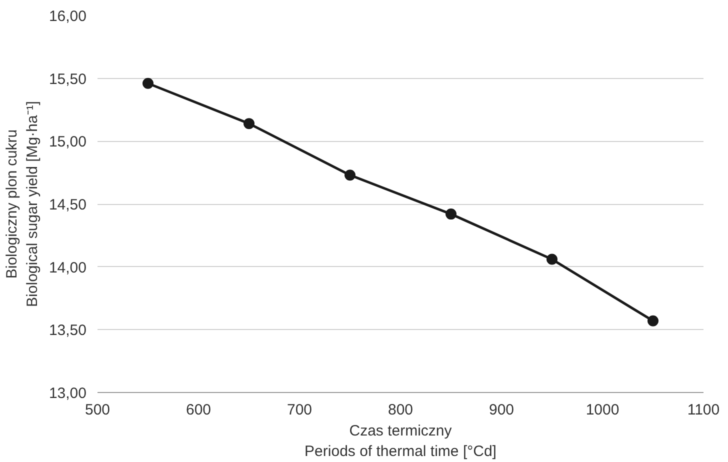 The image size is (728, 462). What do you see at coordinates (67, 331) in the screenshot?
I see `y-tick-label: 13,50` at bounding box center [67, 331].